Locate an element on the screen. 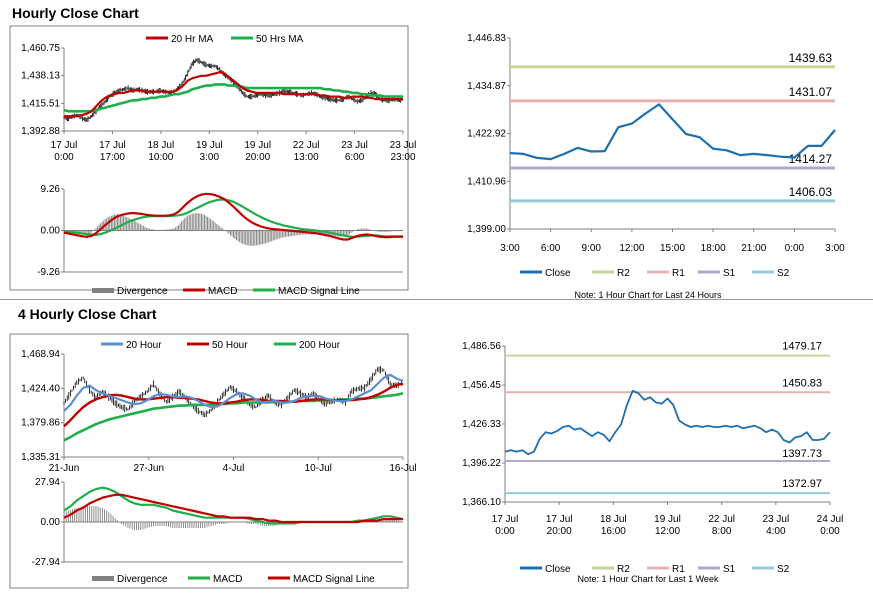  hourly-price-x-tick-label: 17 Jul is located at coordinates (64, 145).